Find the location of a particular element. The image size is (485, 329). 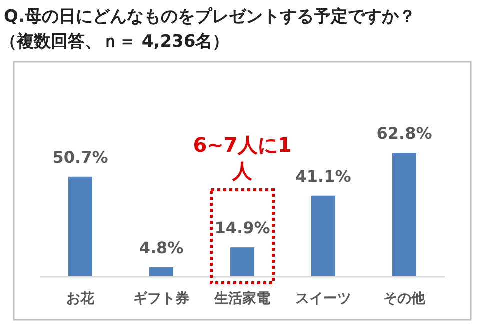

data-label: 41.1% is located at coordinates (324, 176).